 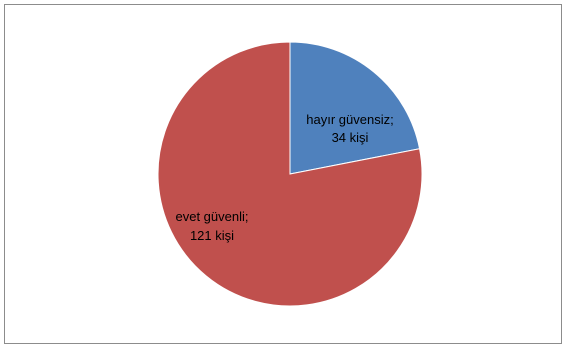 I want to click on slice-label-evet-guvenli-line1: evet güvenli;, so click(x=212, y=216).